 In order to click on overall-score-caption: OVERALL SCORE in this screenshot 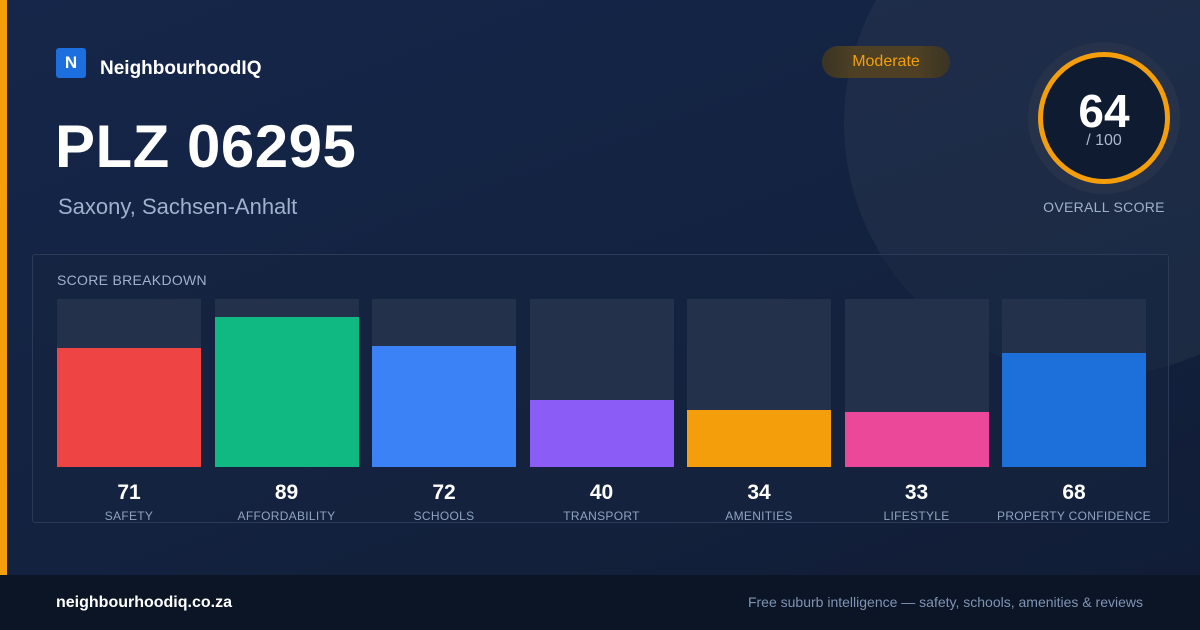, I will do `click(1104, 207)`.